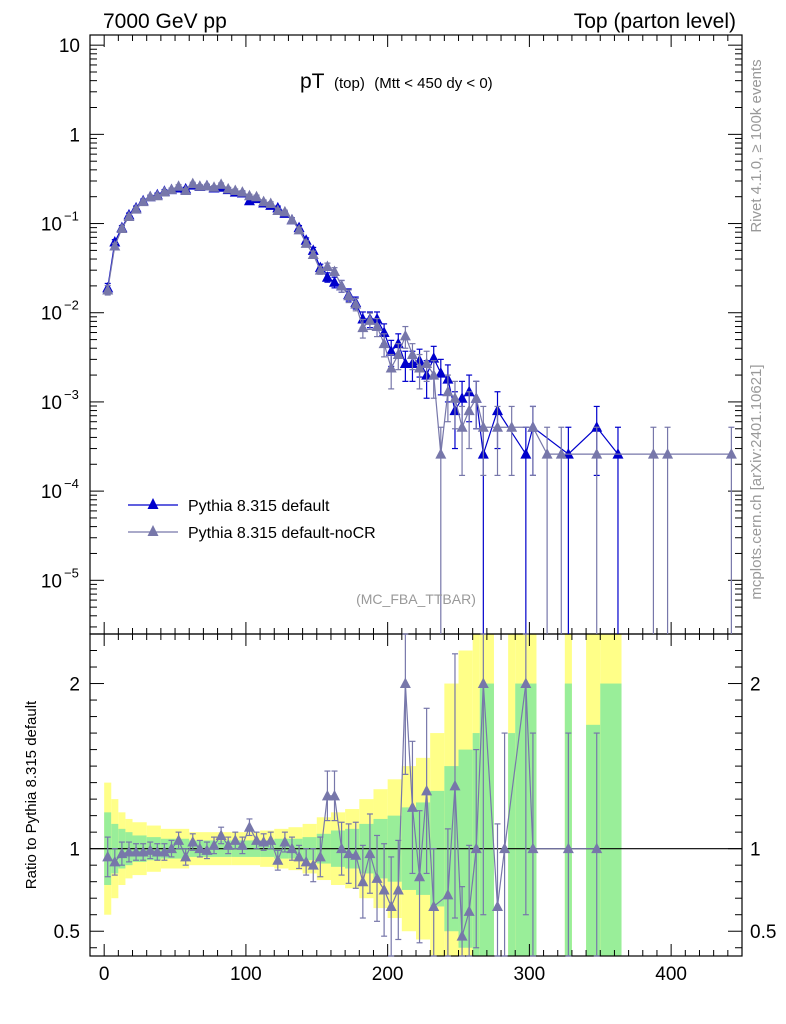 Image resolution: width=786 pixels, height=1024 pixels. I want to click on analysis-watermark: (MC_FBA_TTBAR), so click(416, 599).